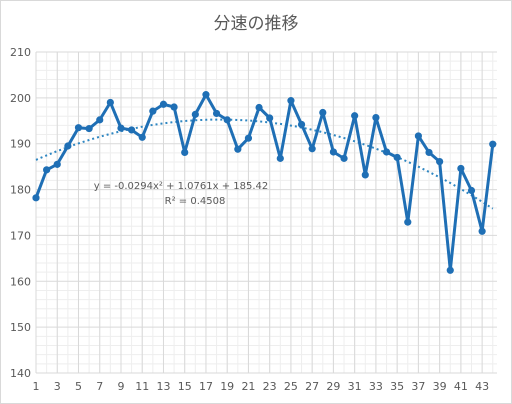 This screenshot has width=512, height=404. What do you see at coordinates (291, 386) in the screenshot?
I see `x-tick-label: 25` at bounding box center [291, 386].